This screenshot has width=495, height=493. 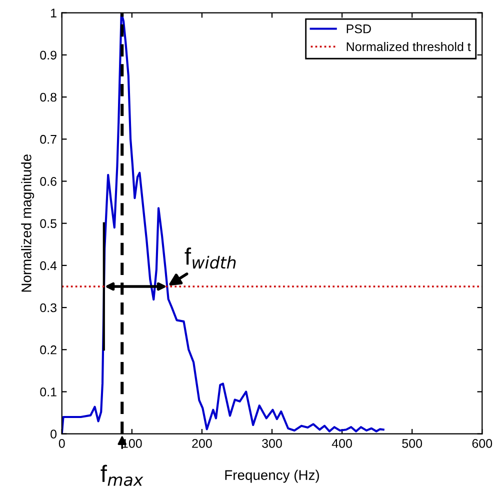 I want to click on annotation: f$_{width}$, so click(x=210, y=258).